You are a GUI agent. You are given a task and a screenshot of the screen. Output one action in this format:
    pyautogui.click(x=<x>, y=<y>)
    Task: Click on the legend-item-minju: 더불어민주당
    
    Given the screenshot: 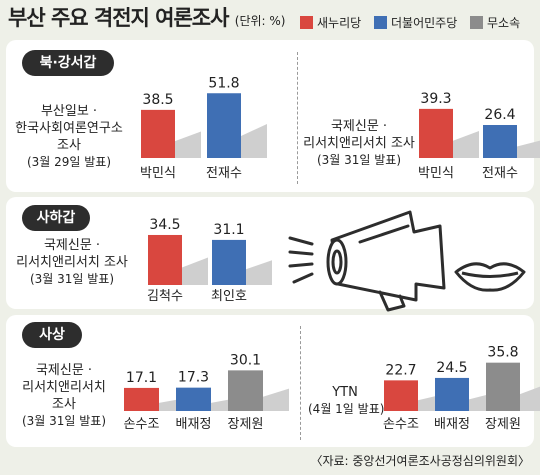 What is the action you would take?
    pyautogui.click(x=415, y=22)
    